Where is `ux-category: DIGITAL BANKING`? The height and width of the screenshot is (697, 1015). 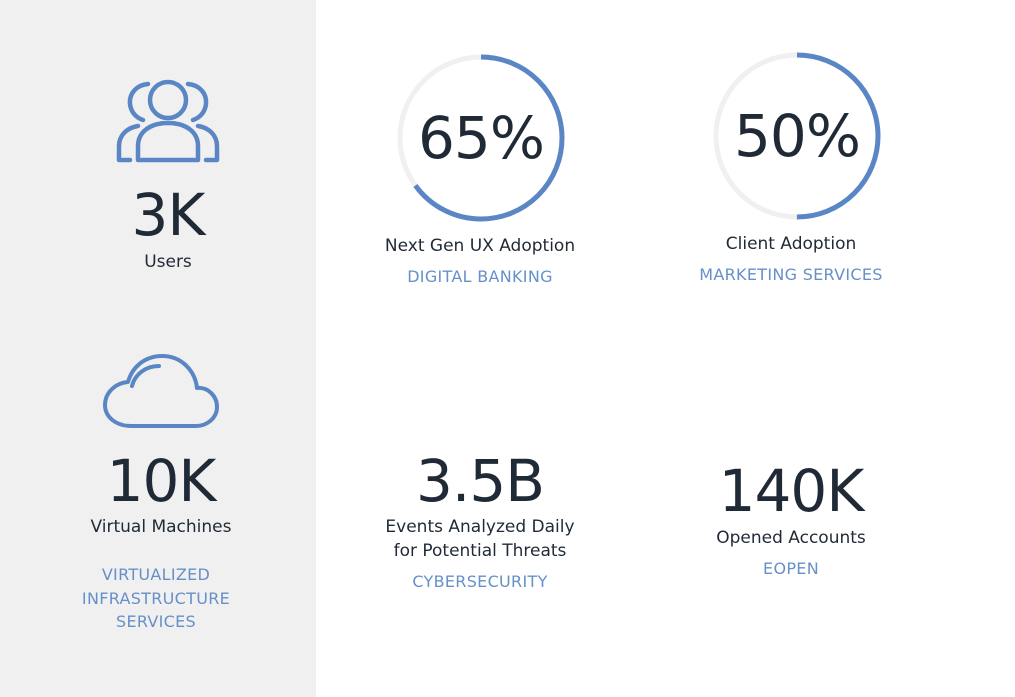 ux-category: DIGITAL BANKING is located at coordinates (480, 276).